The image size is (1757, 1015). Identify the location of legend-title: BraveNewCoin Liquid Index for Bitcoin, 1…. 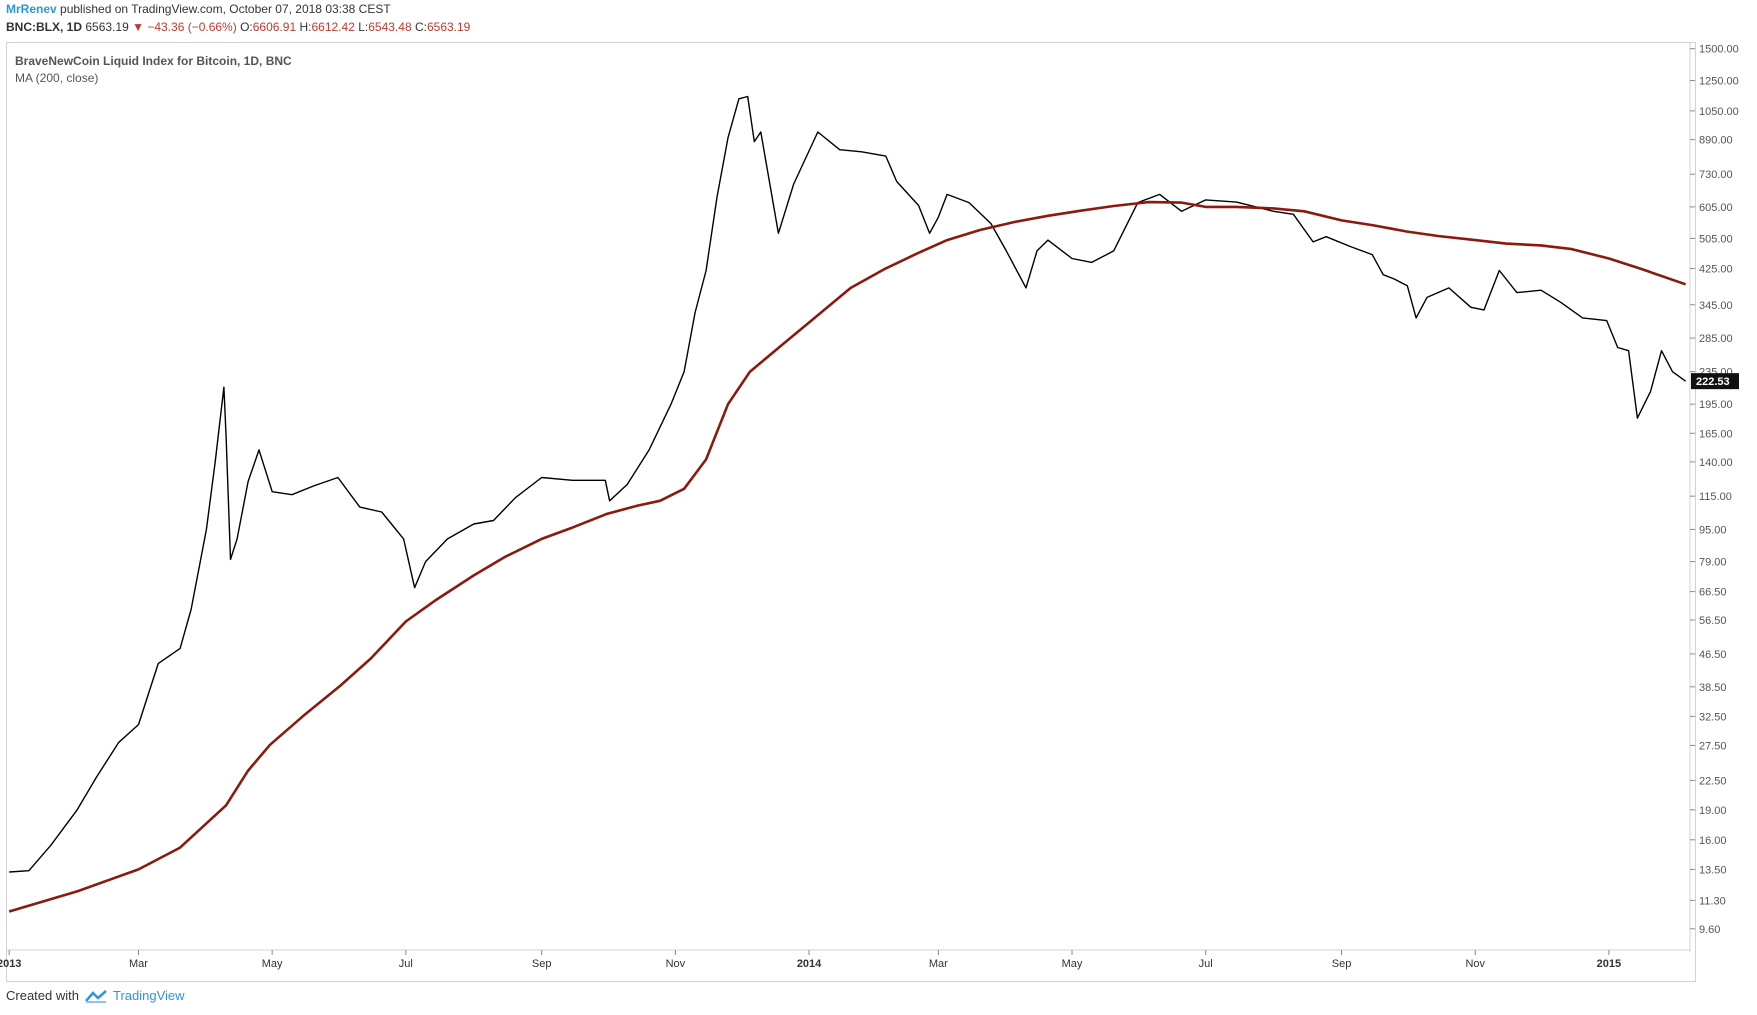
(153, 61).